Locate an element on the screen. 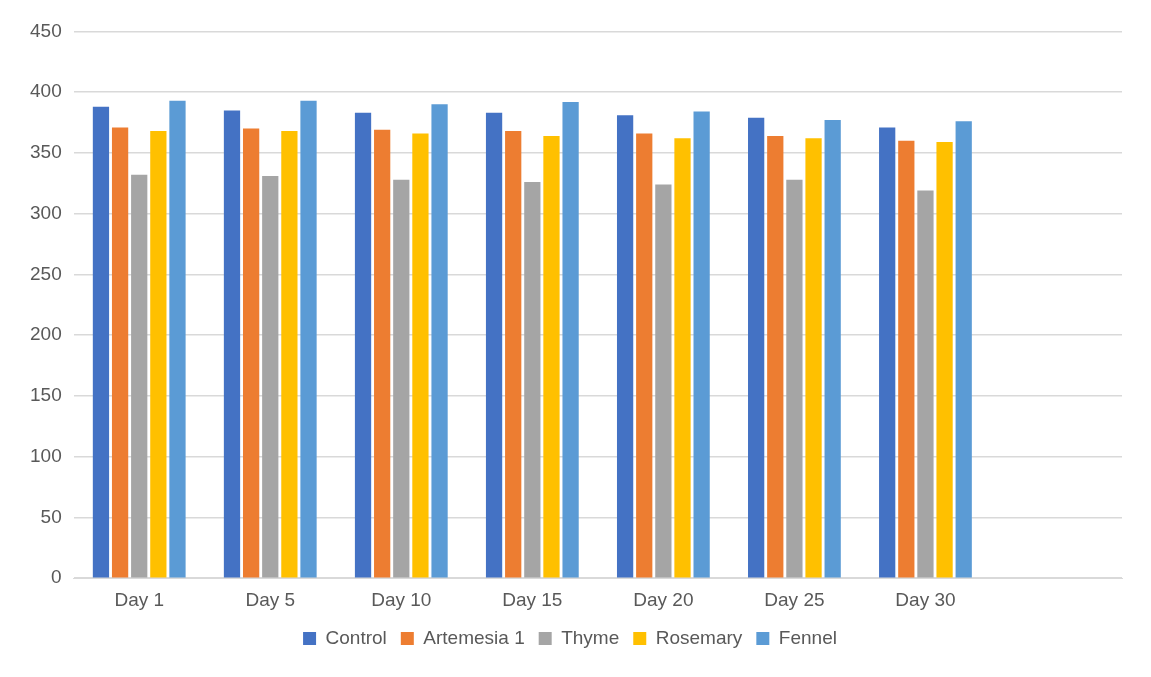 This screenshot has height=677, width=1151. x-tick-label: Day 15 is located at coordinates (532, 599).